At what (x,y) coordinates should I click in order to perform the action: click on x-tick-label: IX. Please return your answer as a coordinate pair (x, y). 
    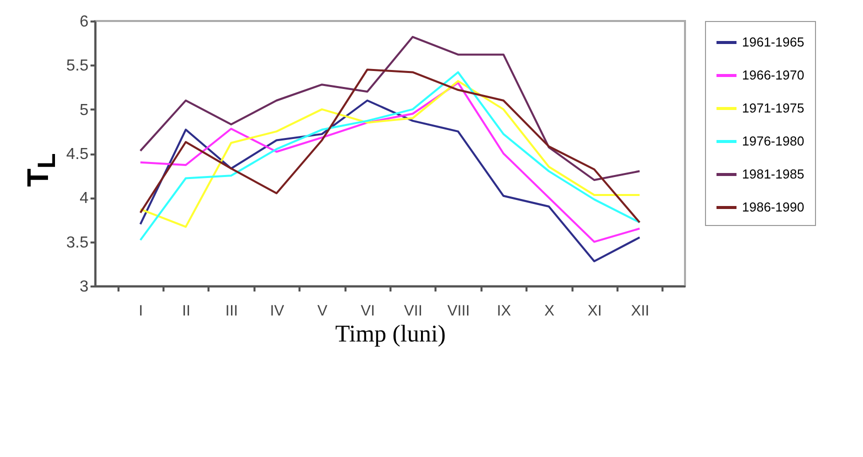
    Looking at the image, I should click on (504, 311).